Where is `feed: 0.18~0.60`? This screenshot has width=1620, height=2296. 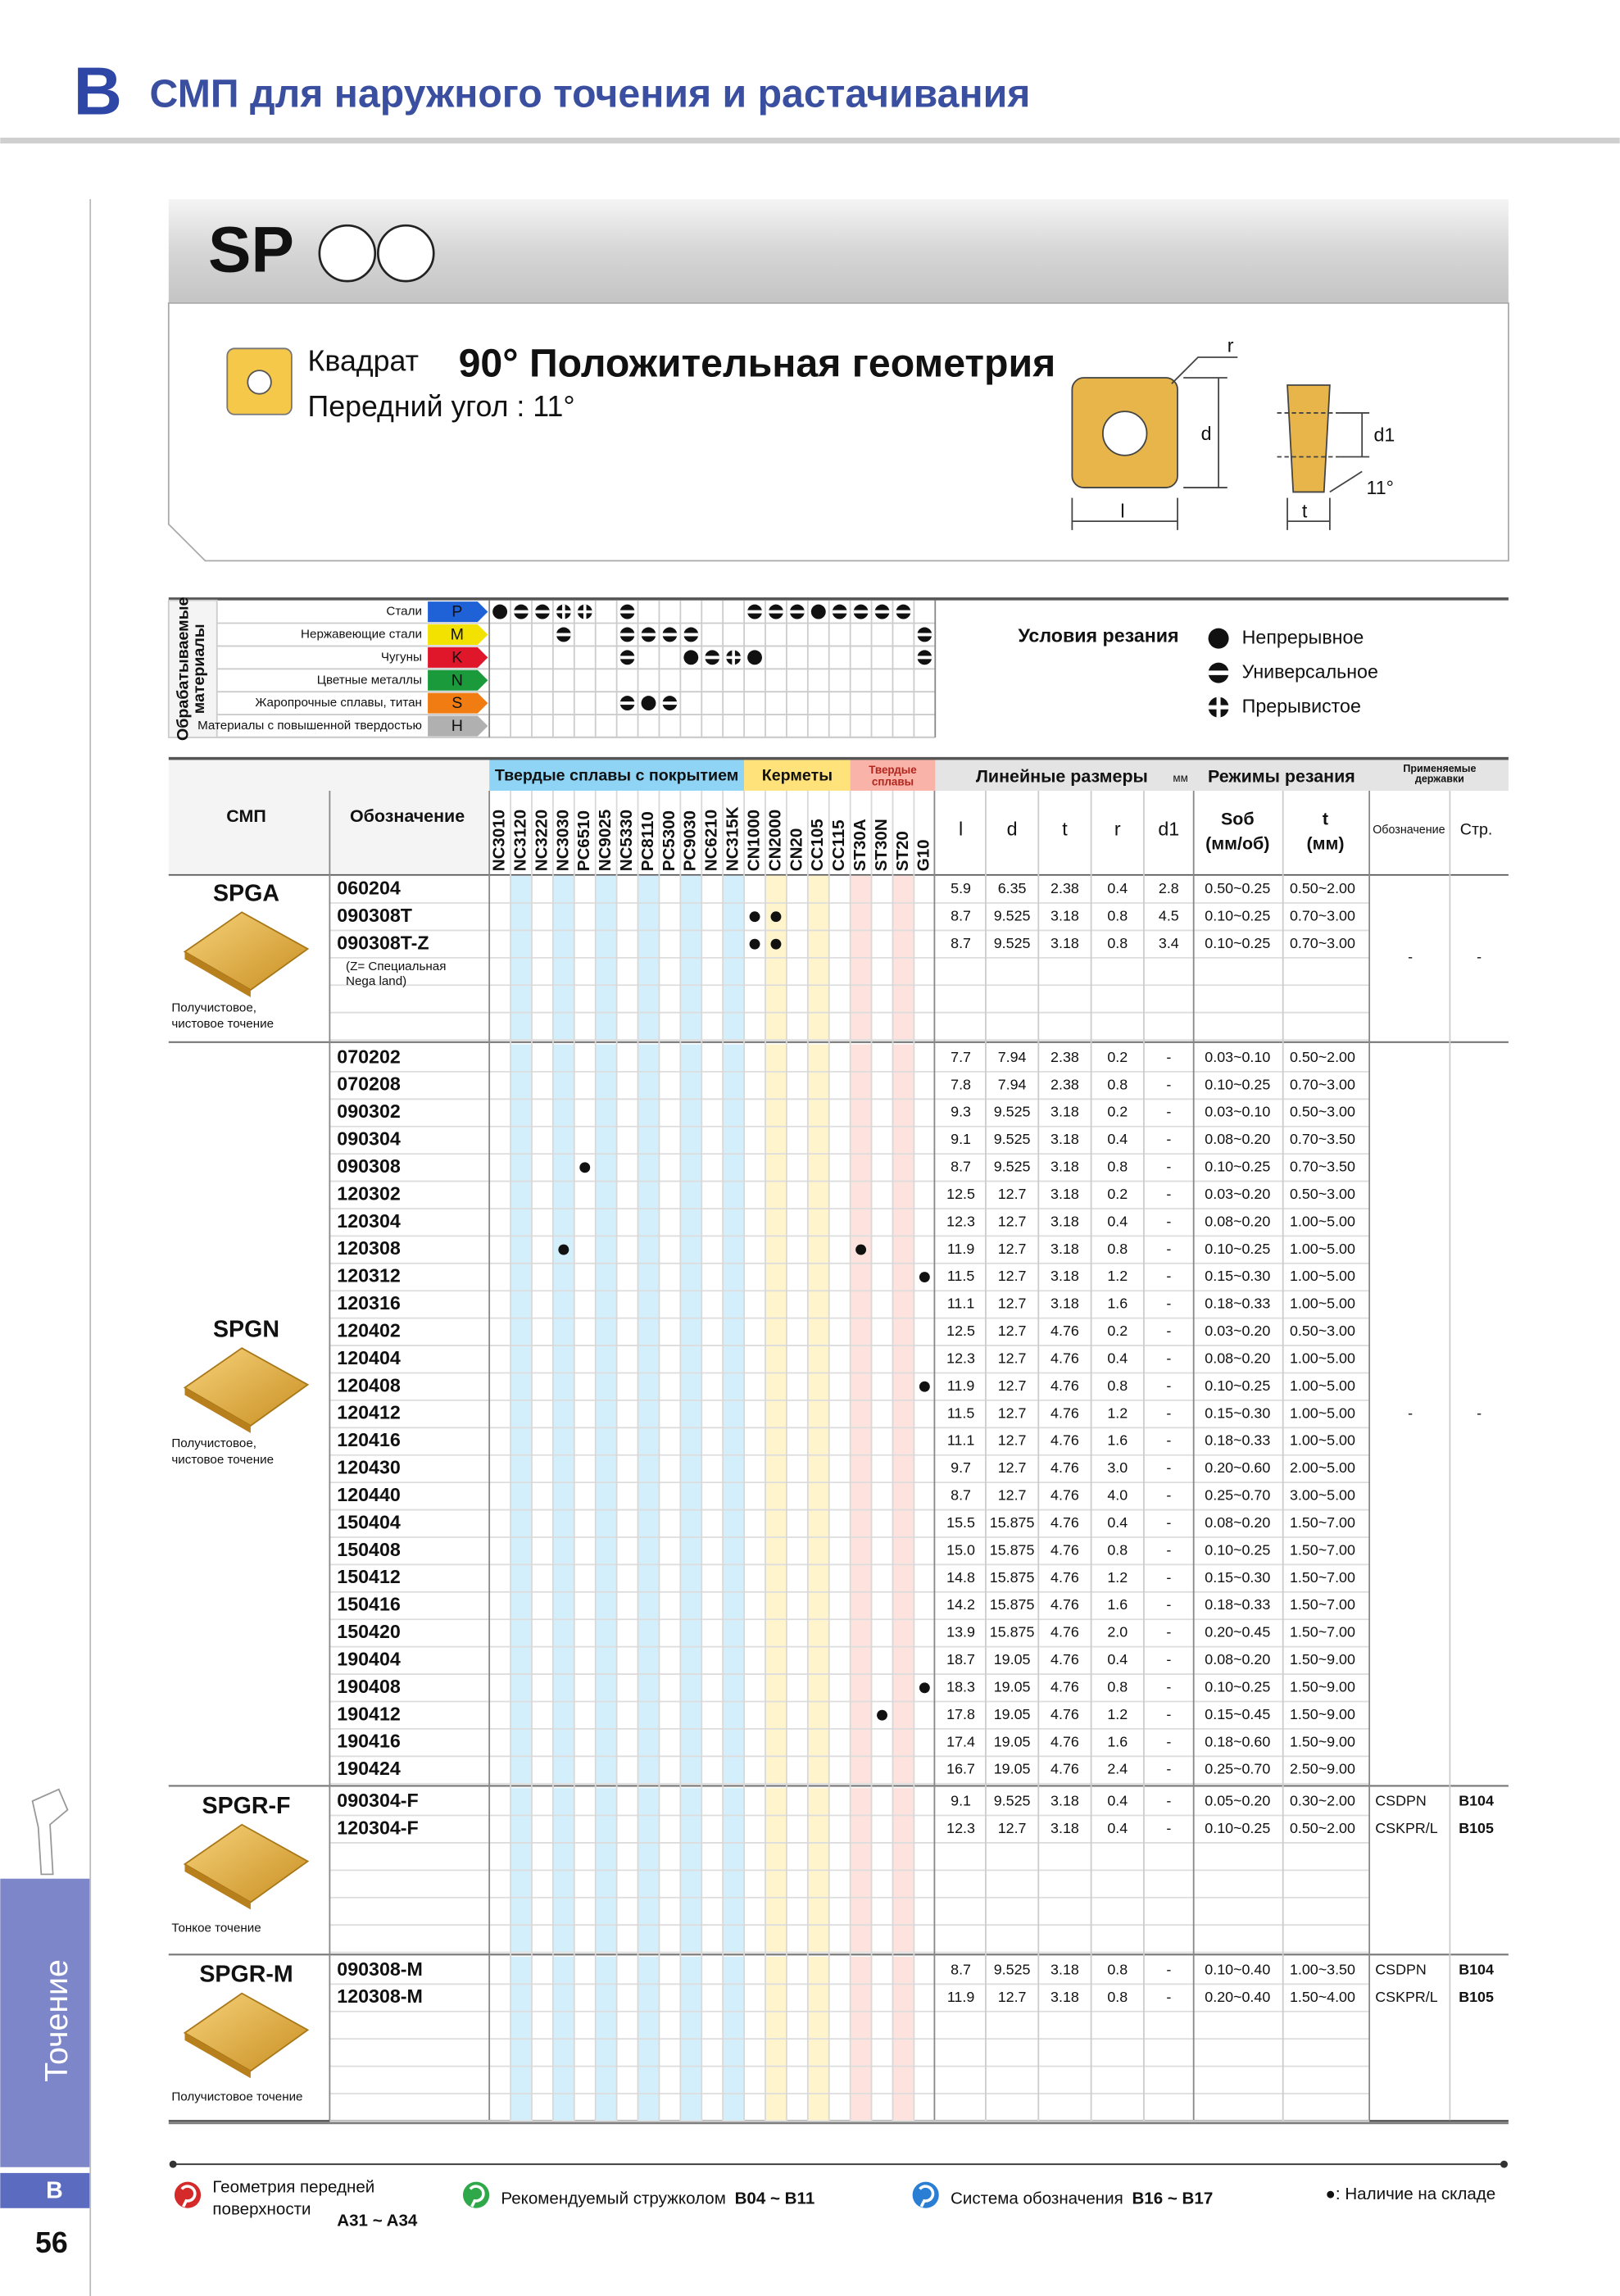 feed: 0.18~0.60 is located at coordinates (1237, 1741).